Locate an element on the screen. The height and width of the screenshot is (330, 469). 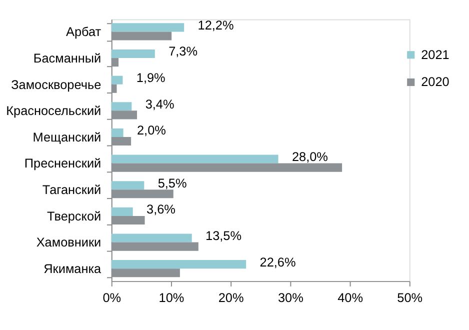
y-tick-label: Замоскворечье is located at coordinates (56, 85).